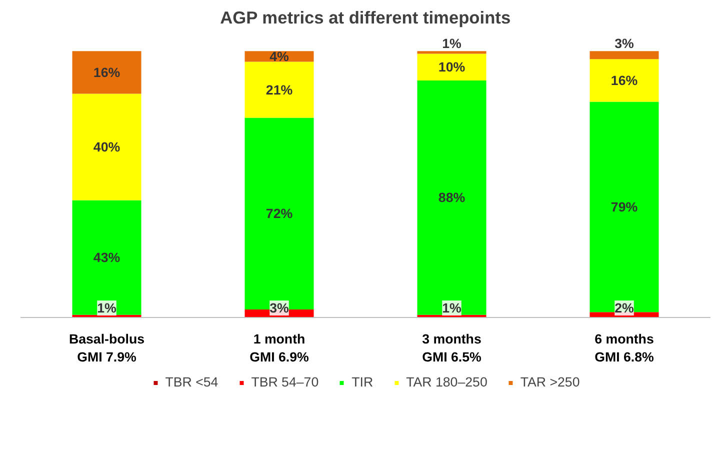  I want to click on data-label: 10%, so click(452, 67).